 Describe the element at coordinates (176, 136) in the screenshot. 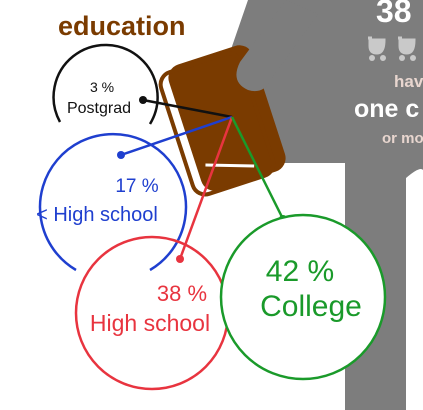

I see `connector-less-than-high-school` at that location.